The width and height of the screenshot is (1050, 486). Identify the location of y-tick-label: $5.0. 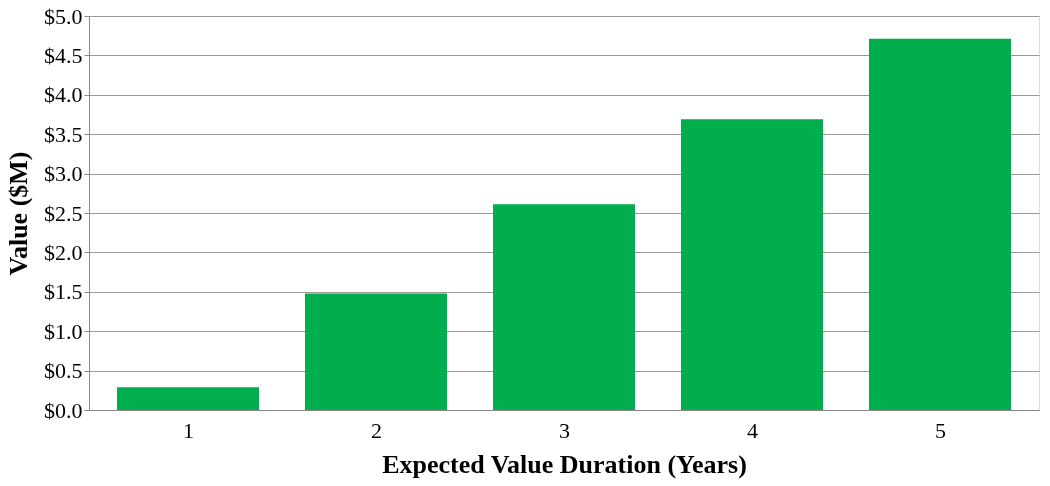
(63, 16).